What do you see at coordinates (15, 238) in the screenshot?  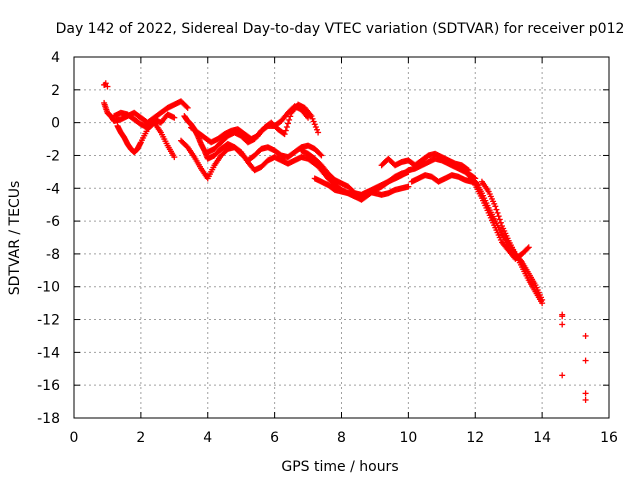 I see `y-axis-label: SDTVAR / TECUs` at bounding box center [15, 238].